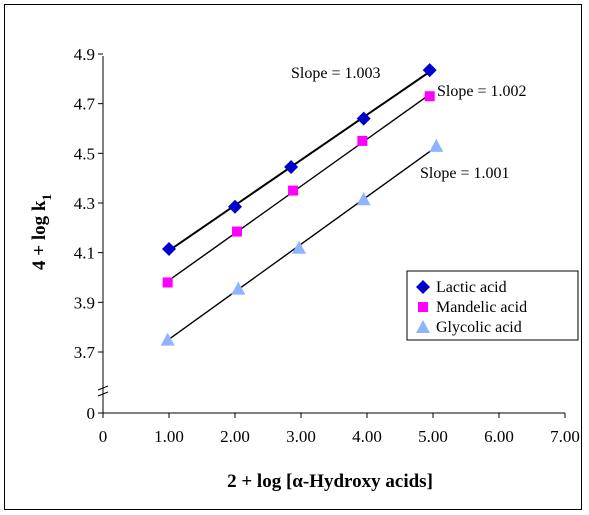 Image resolution: width=589 pixels, height=515 pixels. I want to click on y-tick-label: 4.5, so click(84, 153).